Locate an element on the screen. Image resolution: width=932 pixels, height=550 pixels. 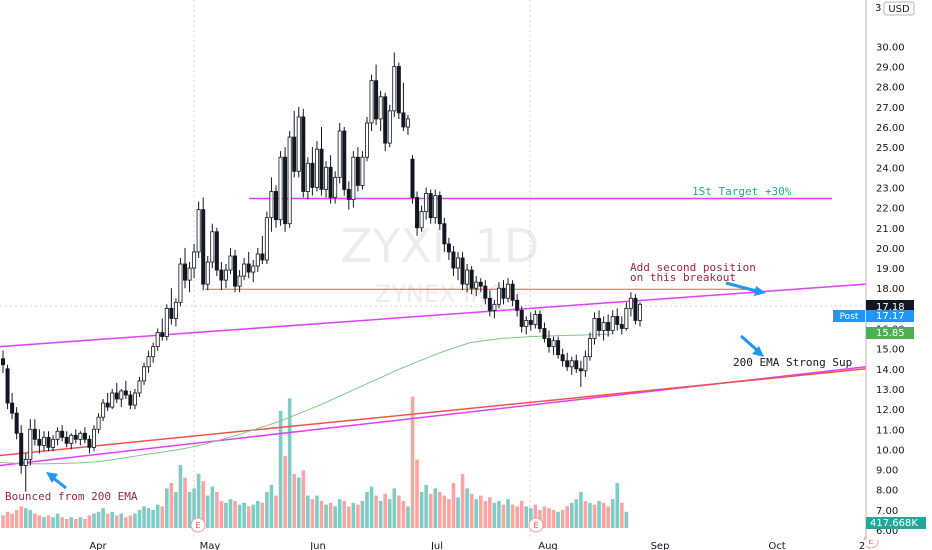
y-tick-label: 23.00 is located at coordinates (890, 188).